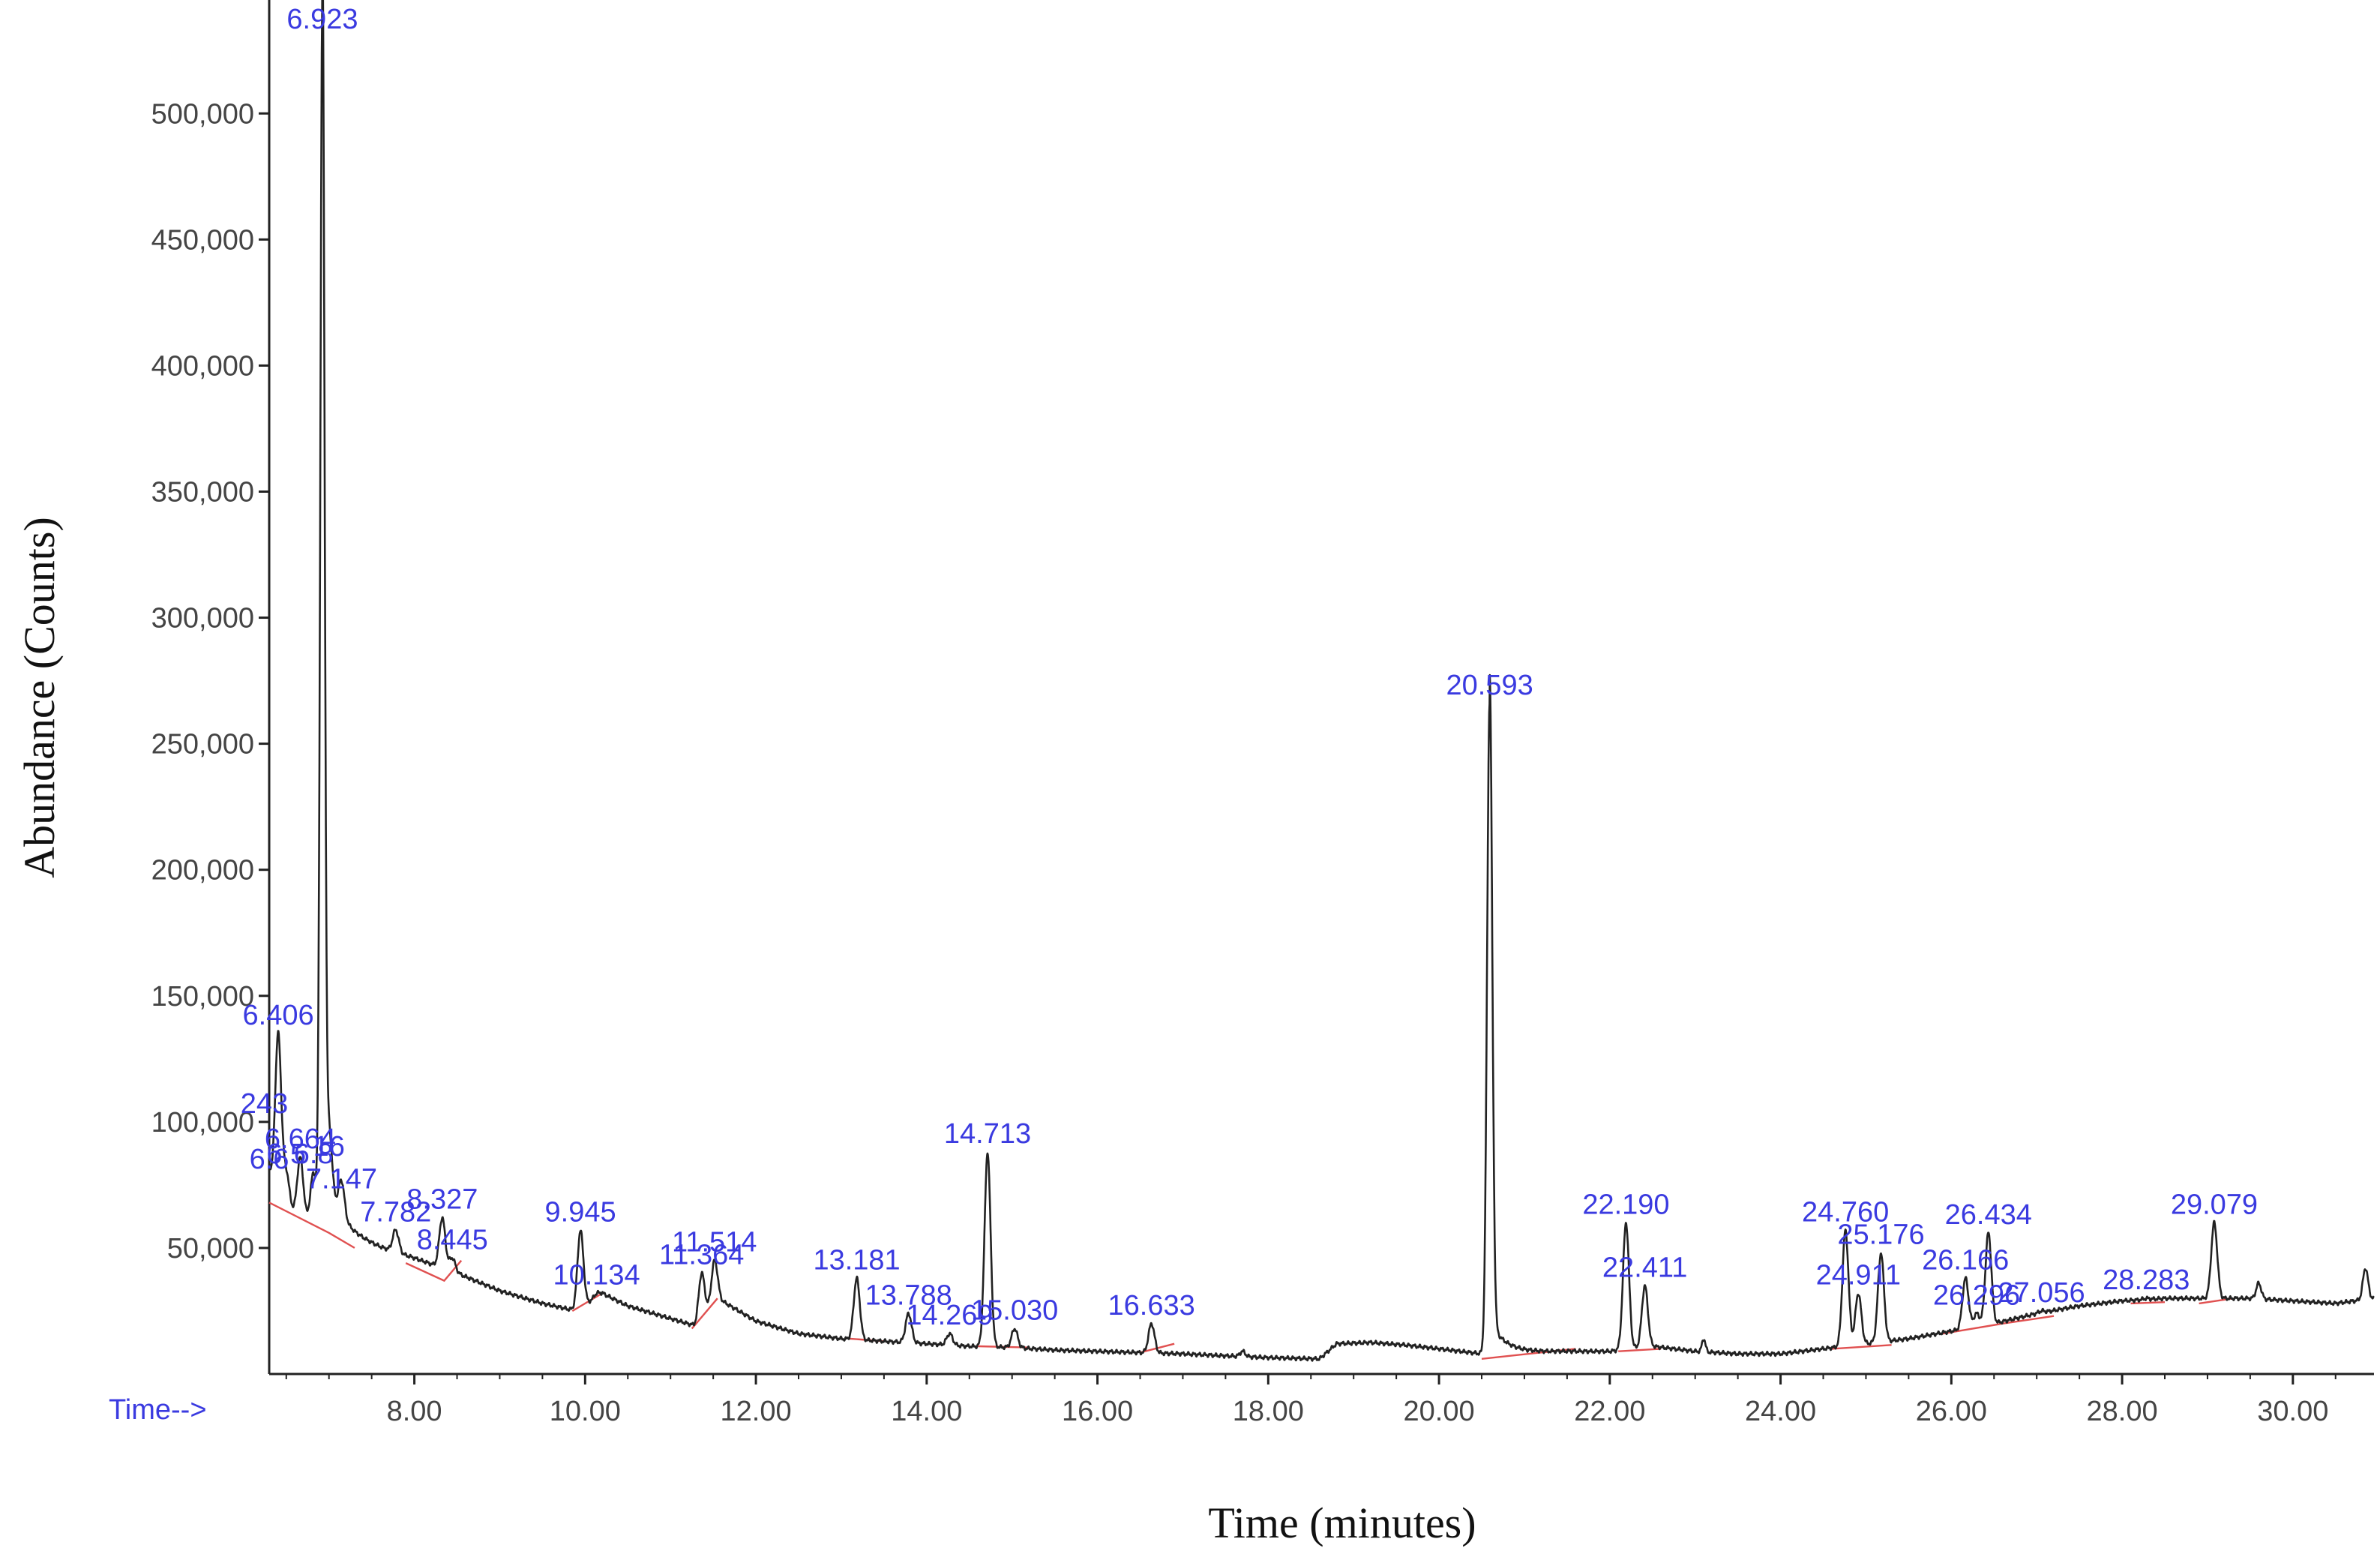  Describe the element at coordinates (202, 1122) in the screenshot. I see `y-tick-label: 100,000` at that location.